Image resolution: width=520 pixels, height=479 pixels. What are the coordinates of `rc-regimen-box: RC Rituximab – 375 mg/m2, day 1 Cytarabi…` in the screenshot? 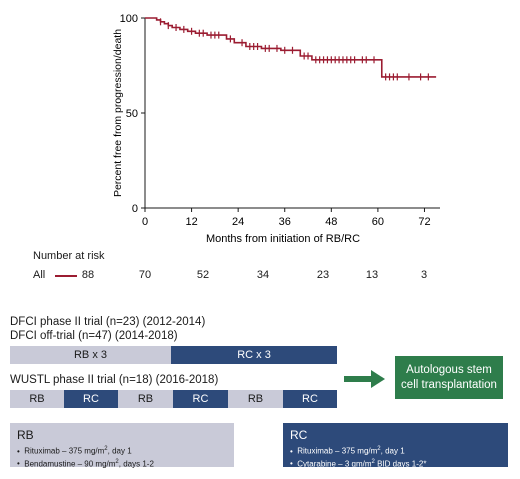 It's located at (395, 446).